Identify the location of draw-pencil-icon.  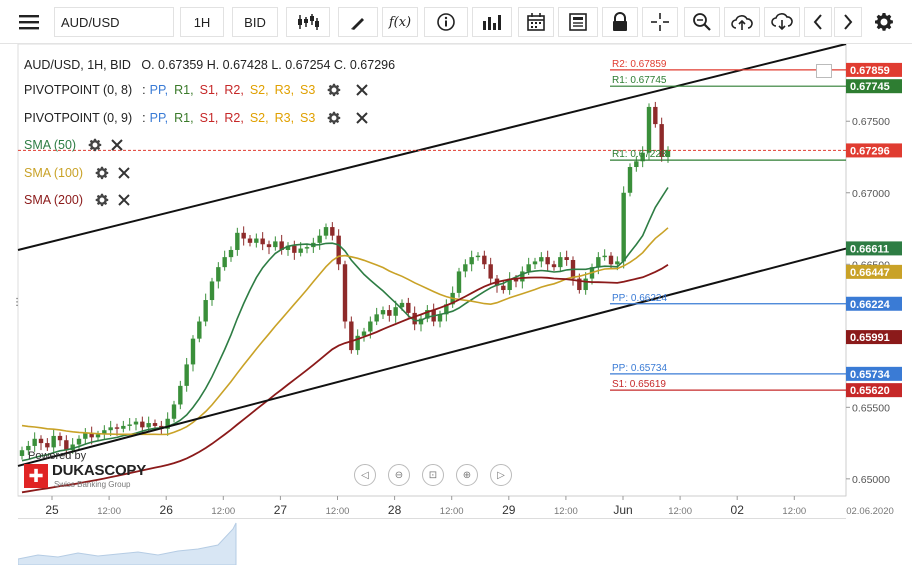
(358, 22).